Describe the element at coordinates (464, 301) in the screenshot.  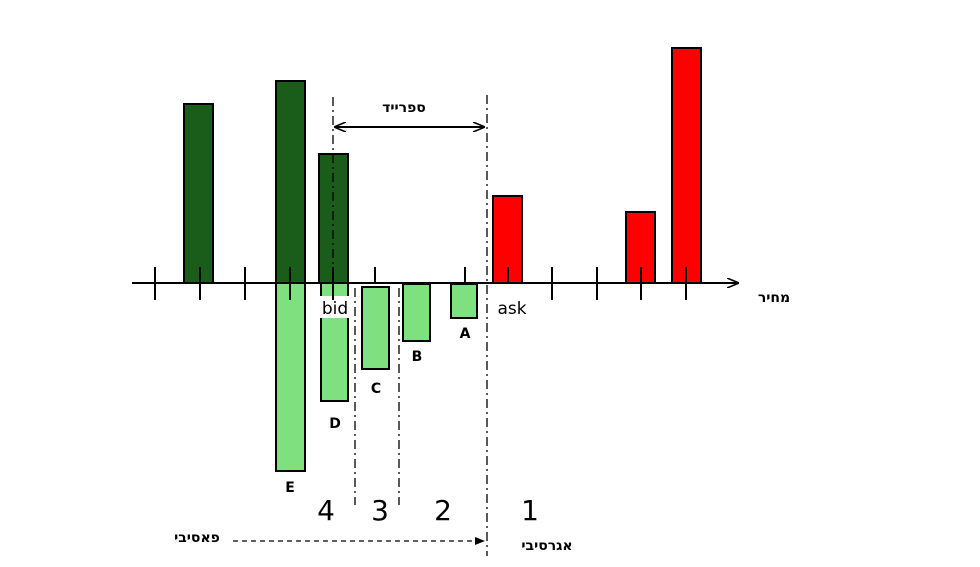
I see `order-bar-a` at that location.